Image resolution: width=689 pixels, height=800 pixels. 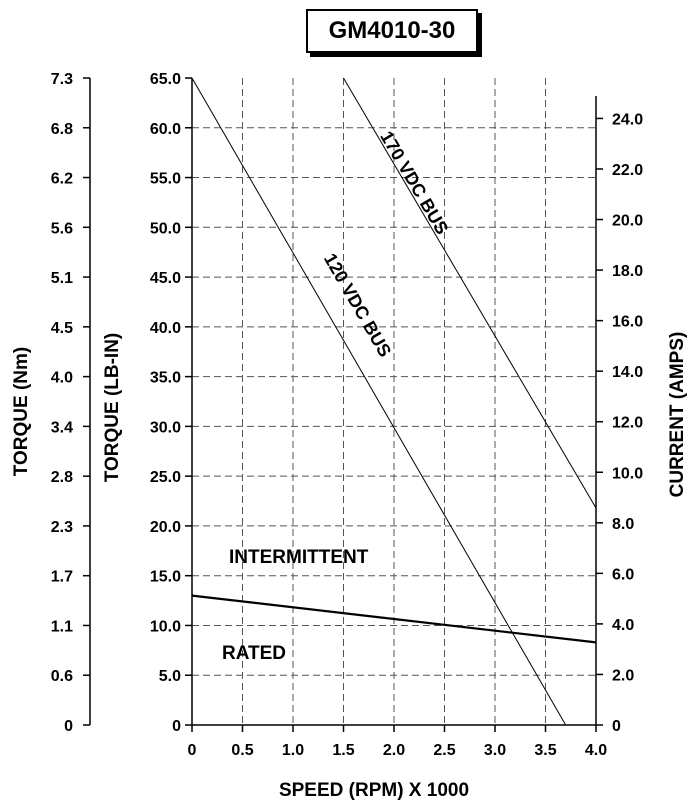 I want to click on y-outer-tick-label: 7.3, so click(x=62, y=79).